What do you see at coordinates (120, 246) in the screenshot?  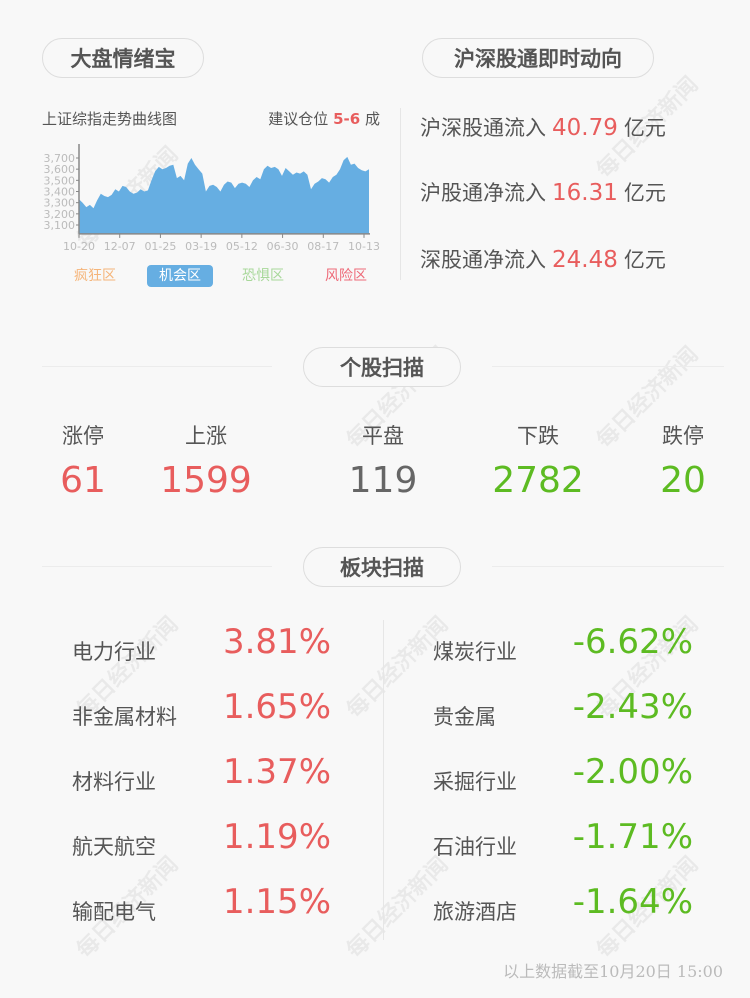 I see `x-tick-label: 12-07` at bounding box center [120, 246].